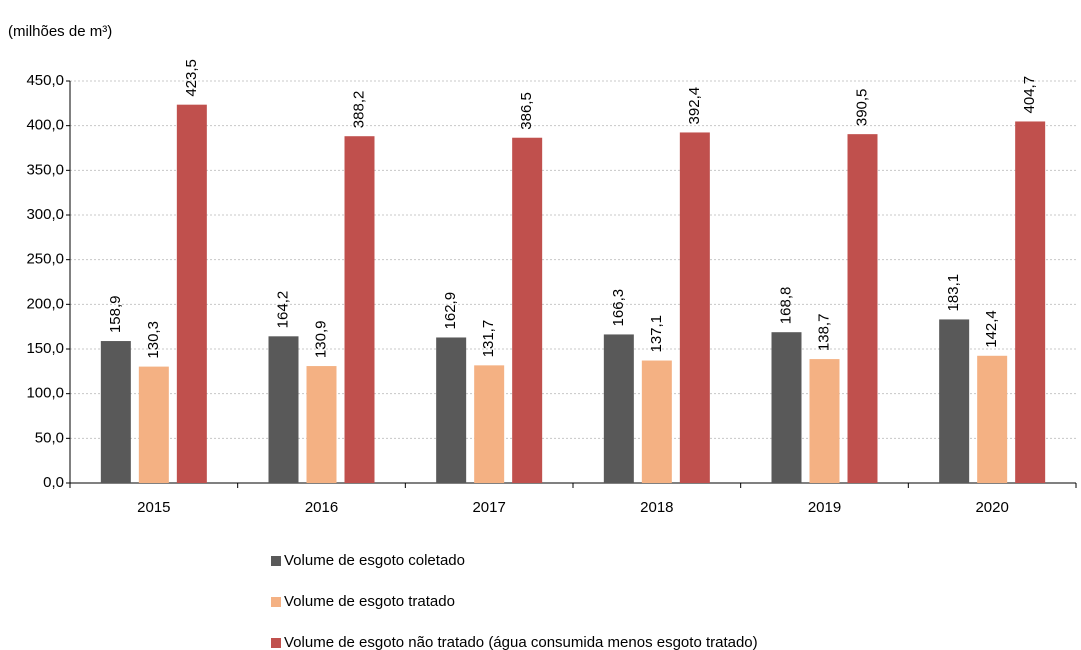  I want to click on y-tick-label: 400,0, so click(45, 125).